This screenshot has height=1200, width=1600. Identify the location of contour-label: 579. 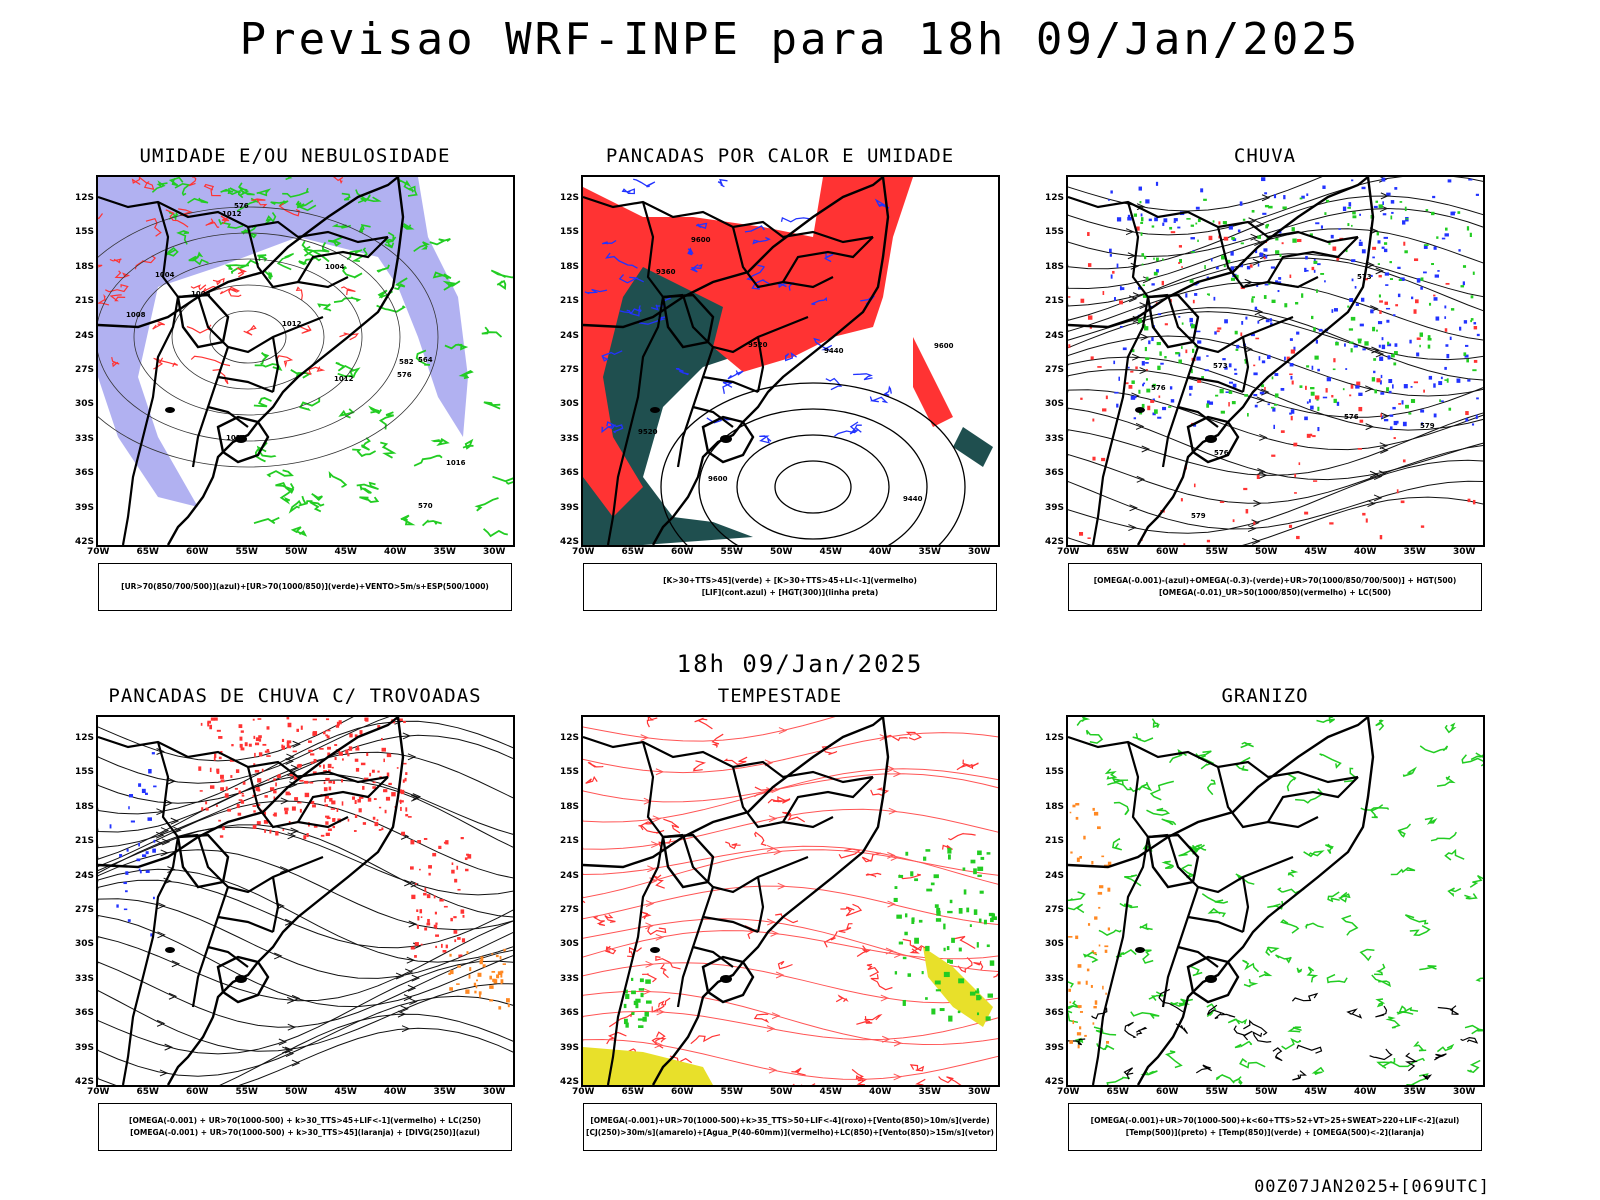
(1198, 516).